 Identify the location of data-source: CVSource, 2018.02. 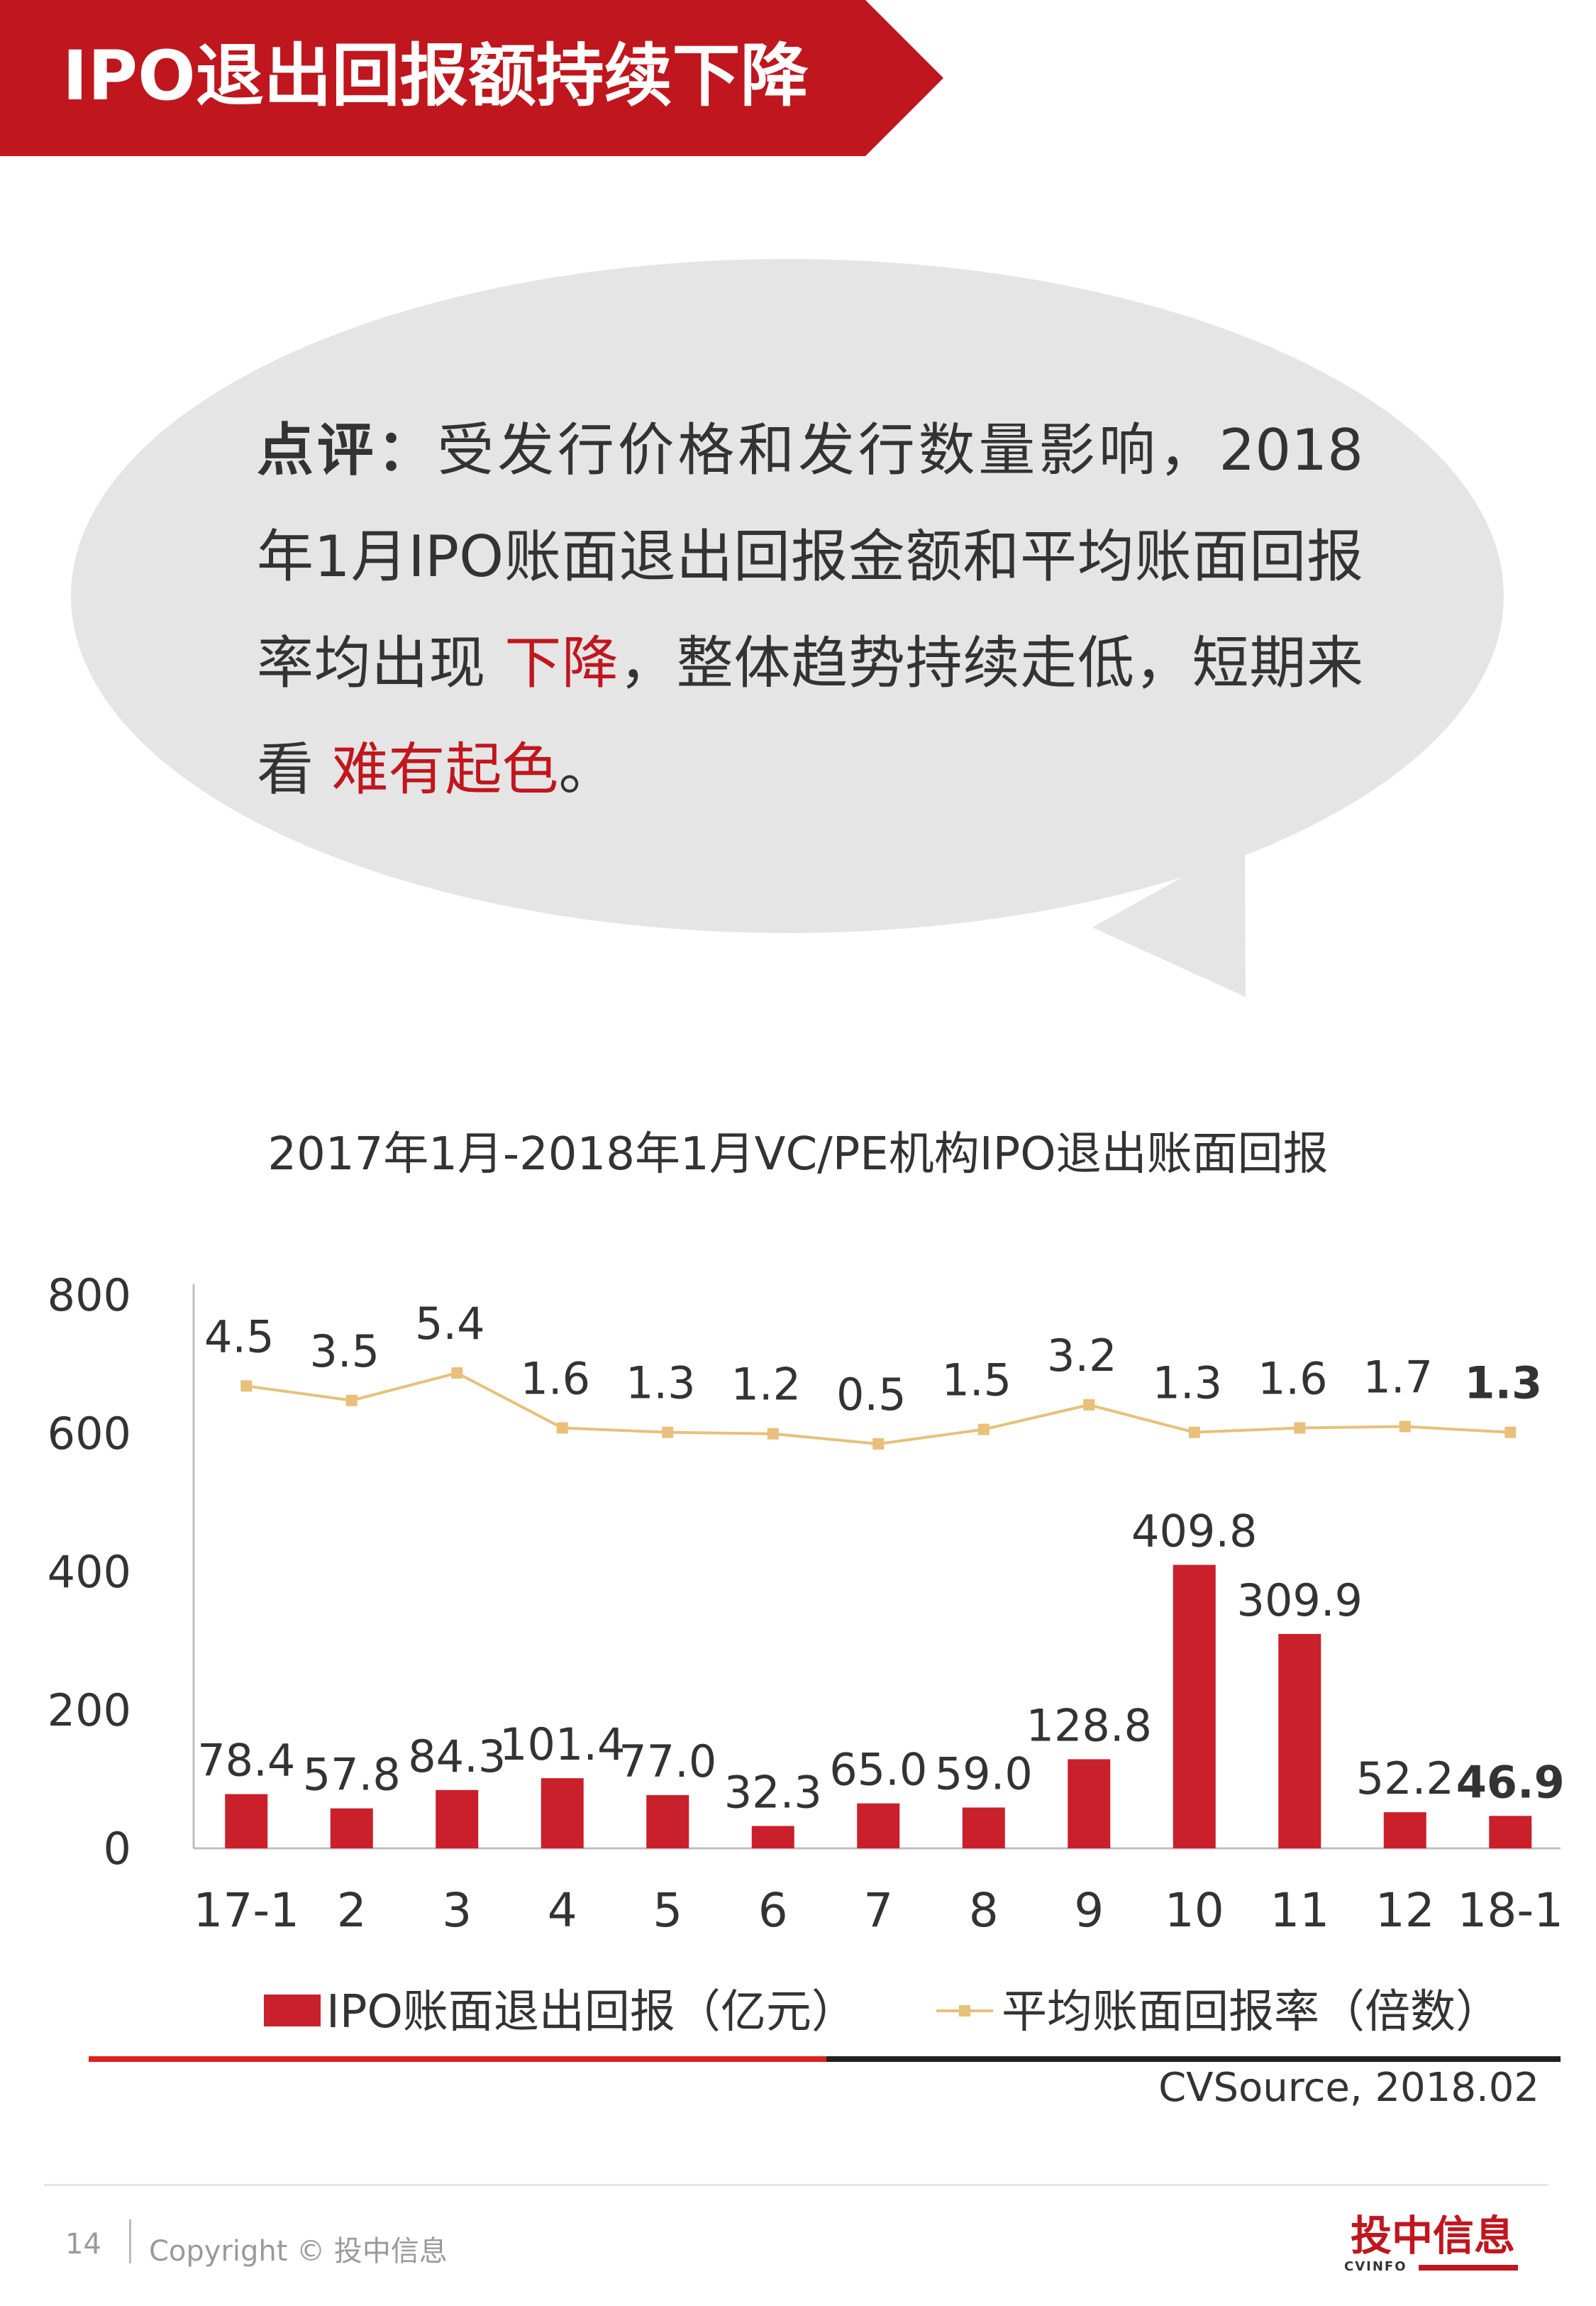
(1348, 2088).